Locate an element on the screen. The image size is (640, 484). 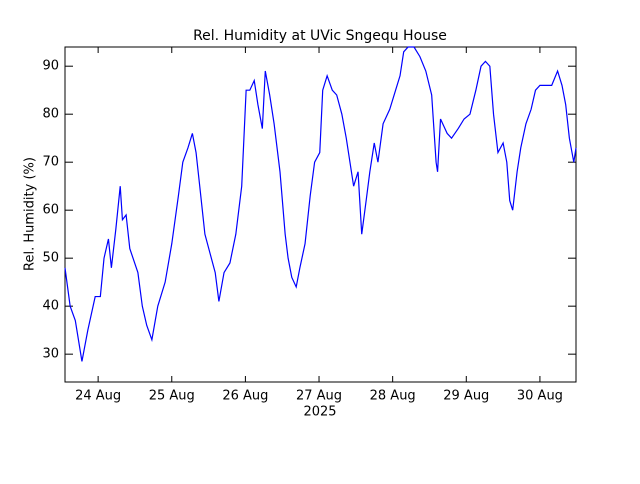
y-tick-label: 60 is located at coordinates (50, 210).